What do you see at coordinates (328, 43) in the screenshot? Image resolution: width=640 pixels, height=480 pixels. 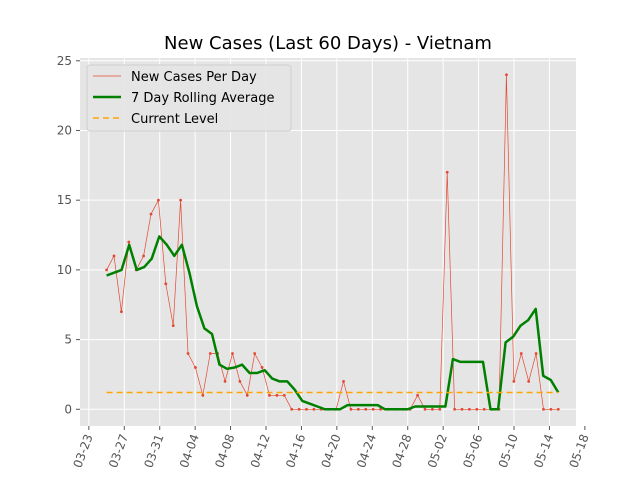 I see `chart-title: New Cases (Last 60 Days) - Vietnam` at bounding box center [328, 43].